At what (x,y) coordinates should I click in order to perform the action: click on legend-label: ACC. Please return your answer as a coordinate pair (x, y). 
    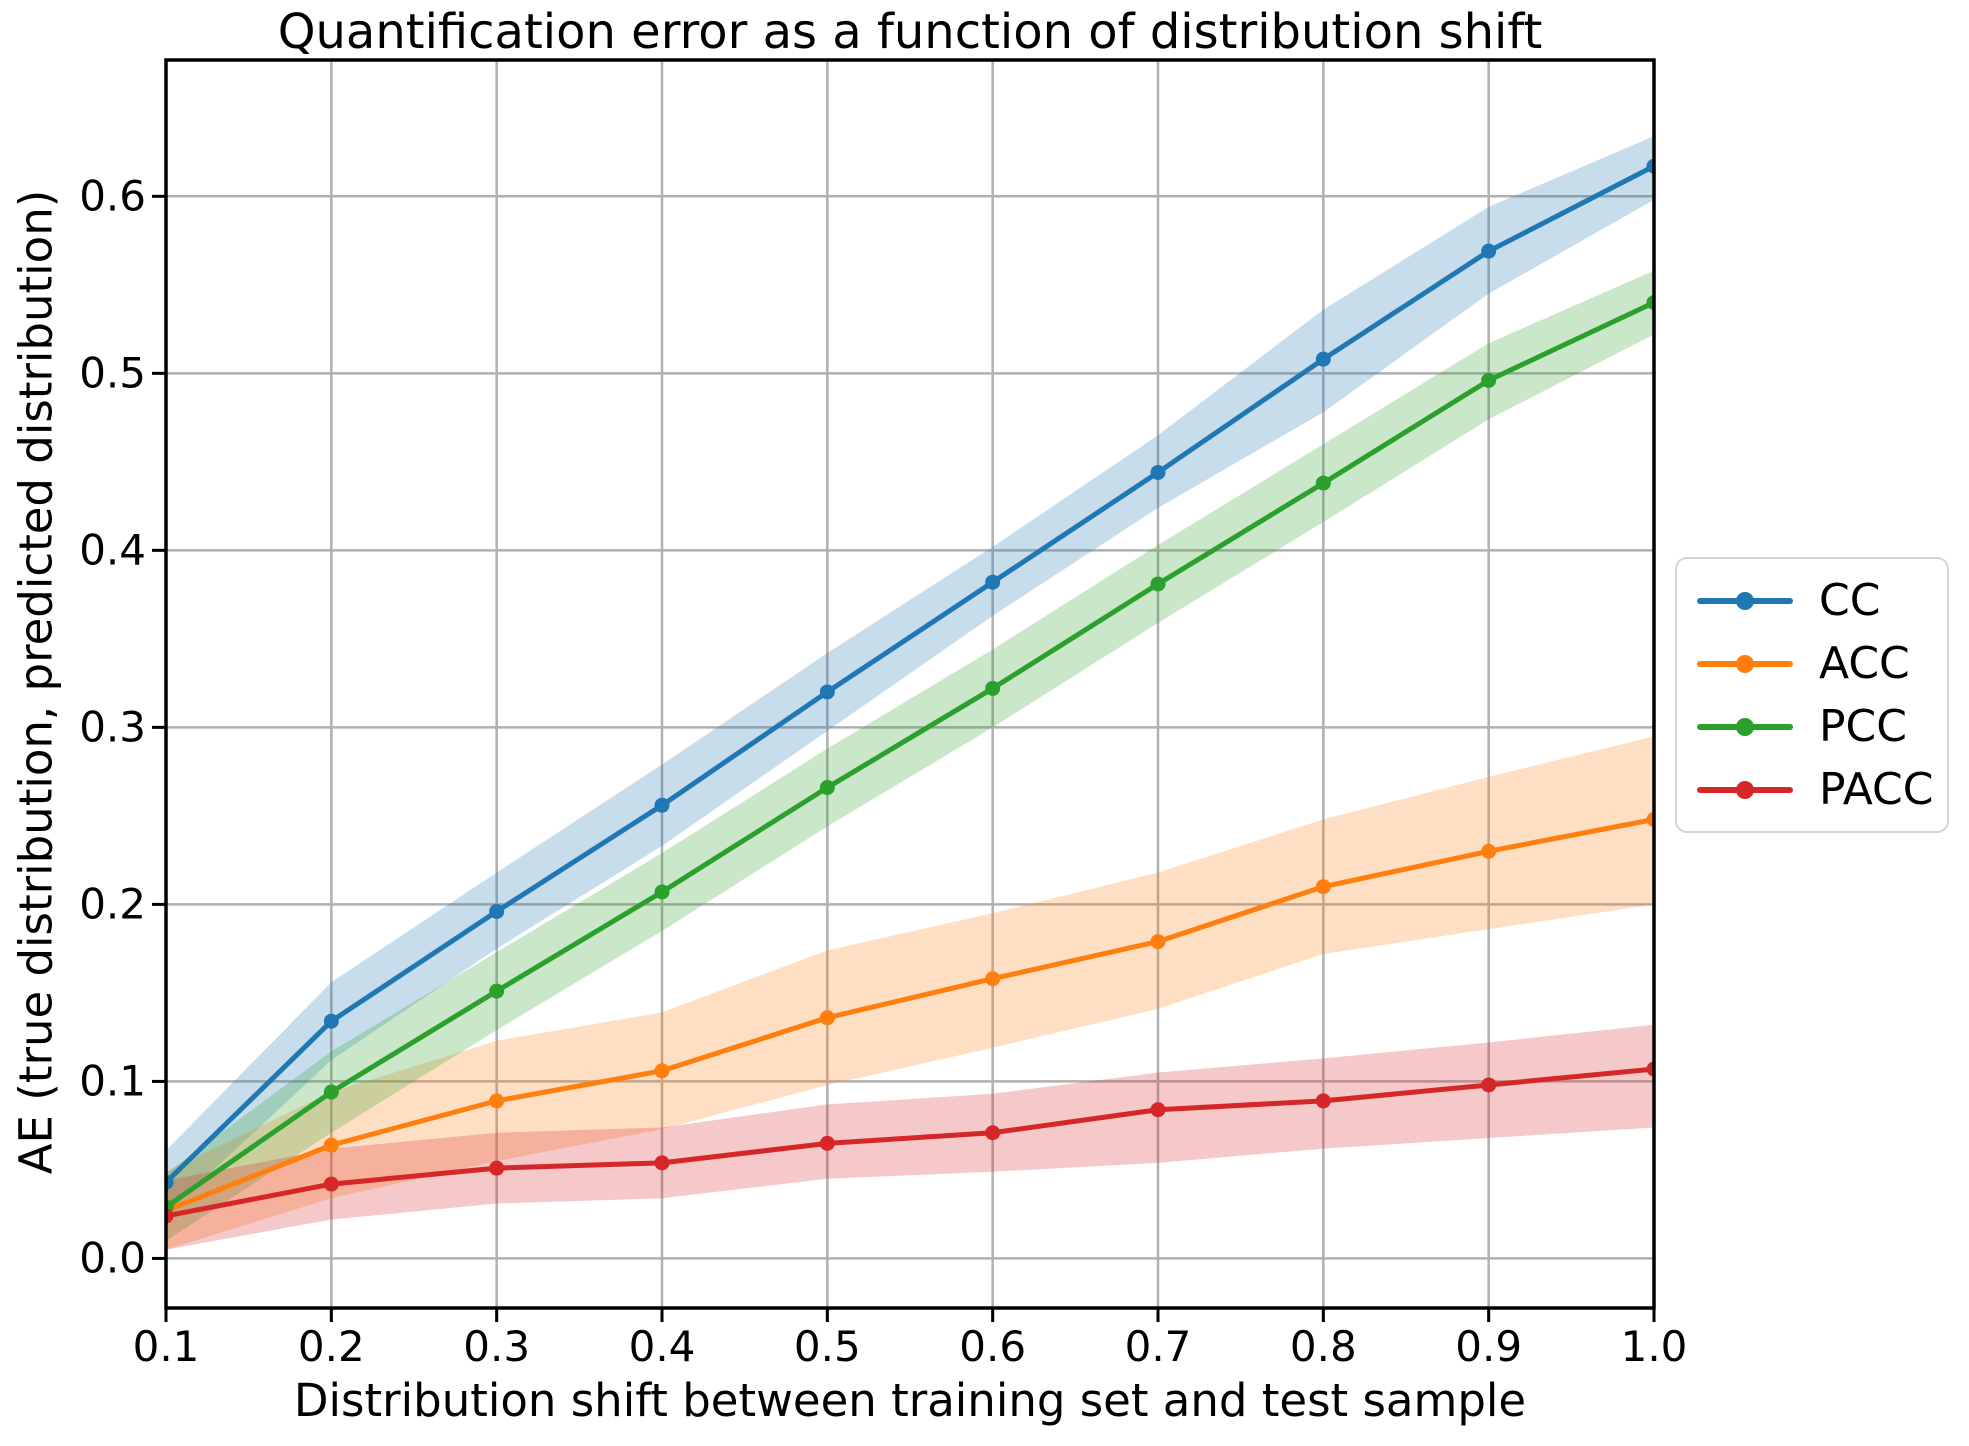
    Looking at the image, I should click on (1864, 663).